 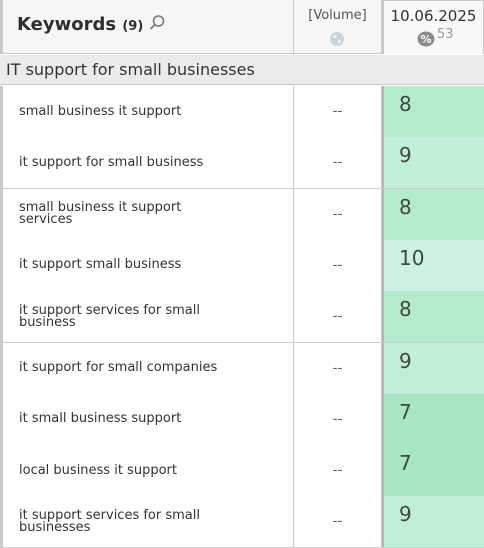 I want to click on table-row: it support for small business -- 9, so click(x=242, y=163).